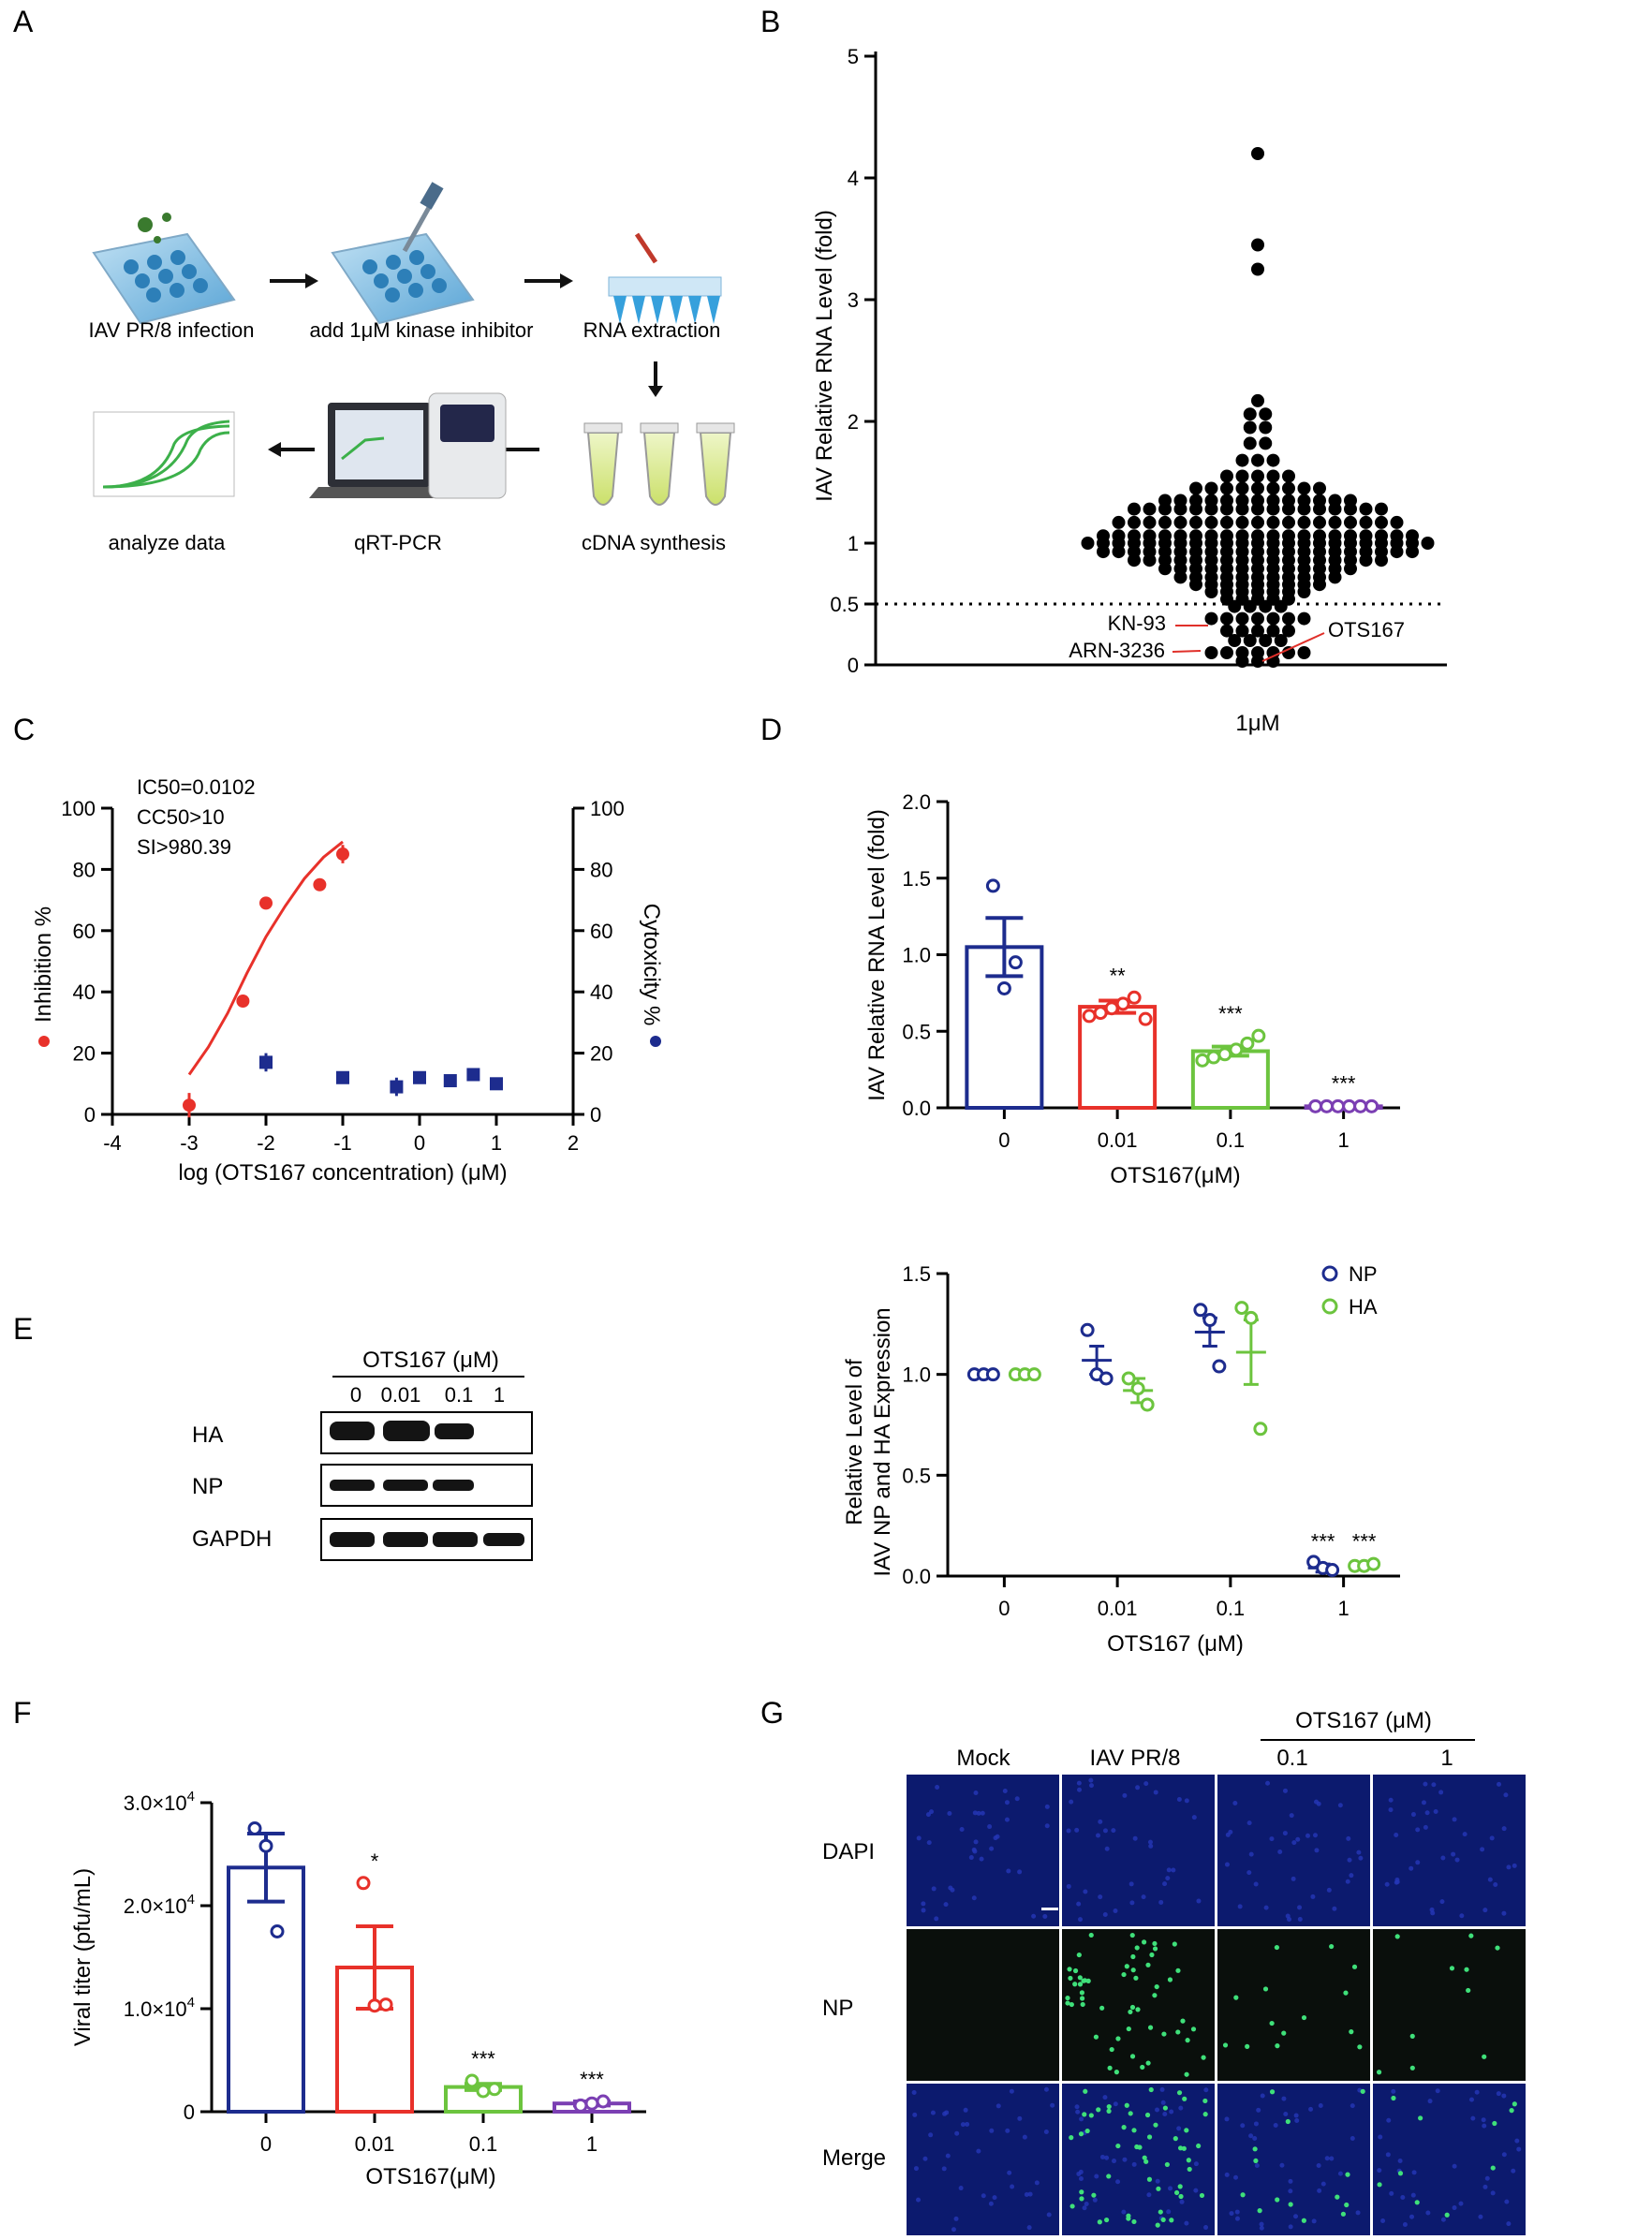 This screenshot has height=2240, width=1652. I want to click on c-stat: IC50=0.0102, so click(196, 787).